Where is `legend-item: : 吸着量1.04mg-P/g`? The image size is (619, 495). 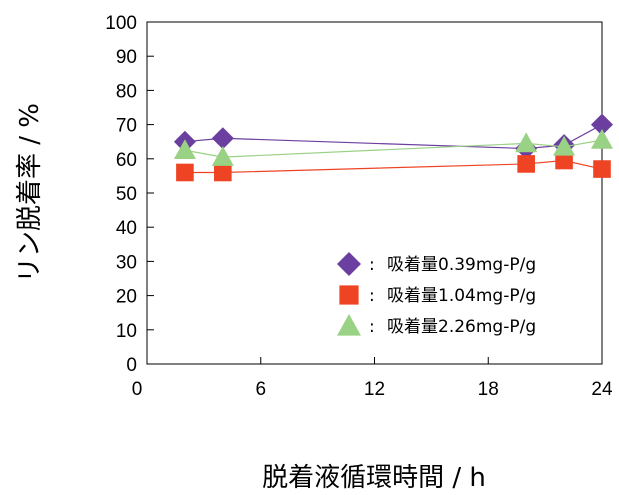 legend-item: : 吸着量1.04mg-P/g is located at coordinates (437, 295).